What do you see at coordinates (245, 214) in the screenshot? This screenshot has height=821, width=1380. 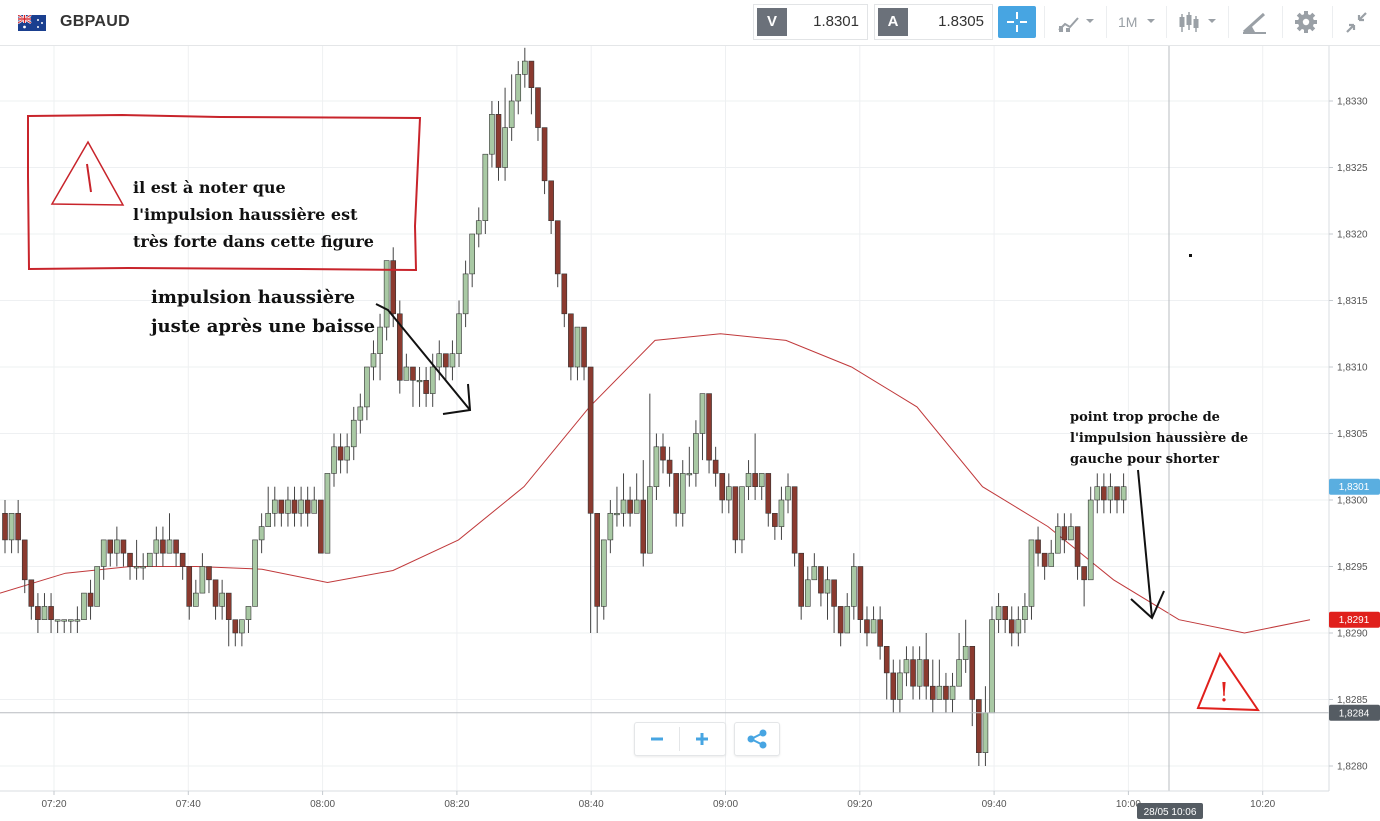 I see `annotation-line: l'impulsion haussière est` at bounding box center [245, 214].